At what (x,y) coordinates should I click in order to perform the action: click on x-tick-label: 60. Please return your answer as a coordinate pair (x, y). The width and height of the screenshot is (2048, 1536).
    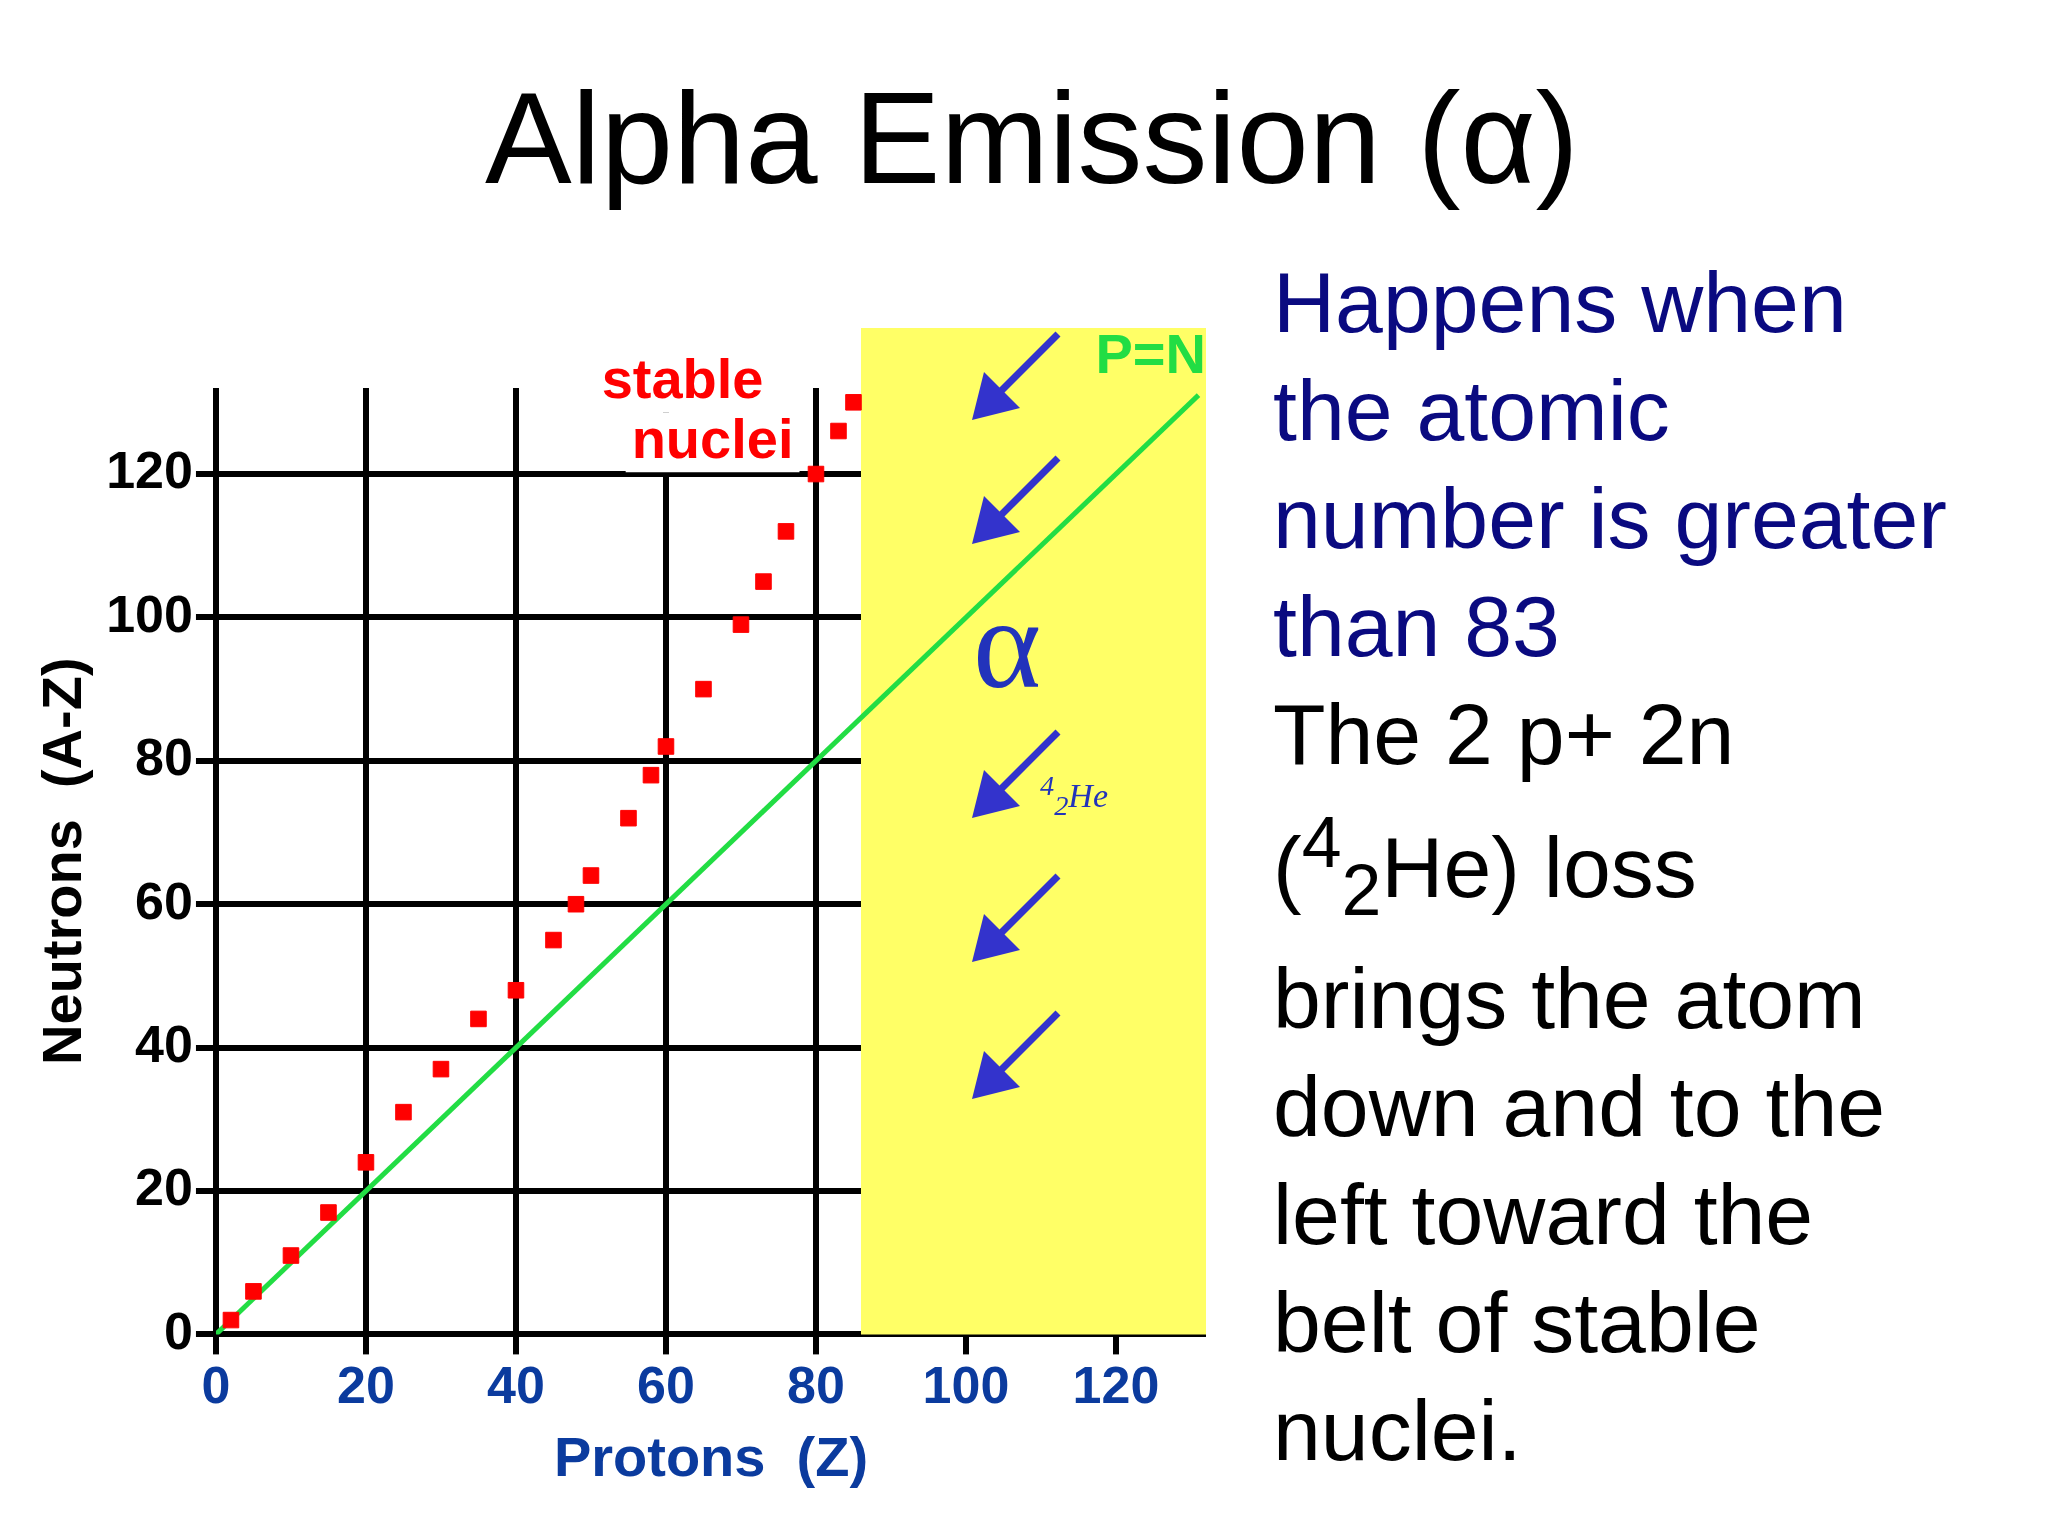
    Looking at the image, I should click on (666, 1384).